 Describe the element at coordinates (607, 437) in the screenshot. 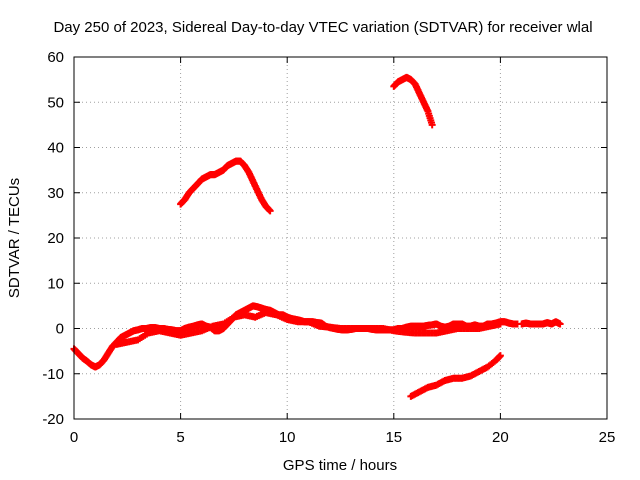

I see `x-tick-label: 25` at that location.